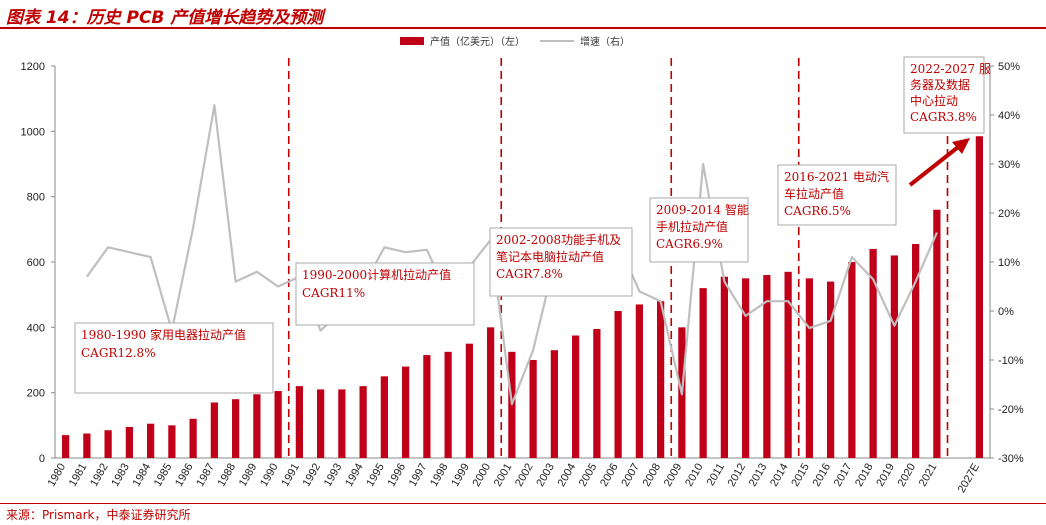 This screenshot has width=1046, height=525. What do you see at coordinates (692, 226) in the screenshot?
I see `annotation-text: 手机拉动产值` at bounding box center [692, 226].